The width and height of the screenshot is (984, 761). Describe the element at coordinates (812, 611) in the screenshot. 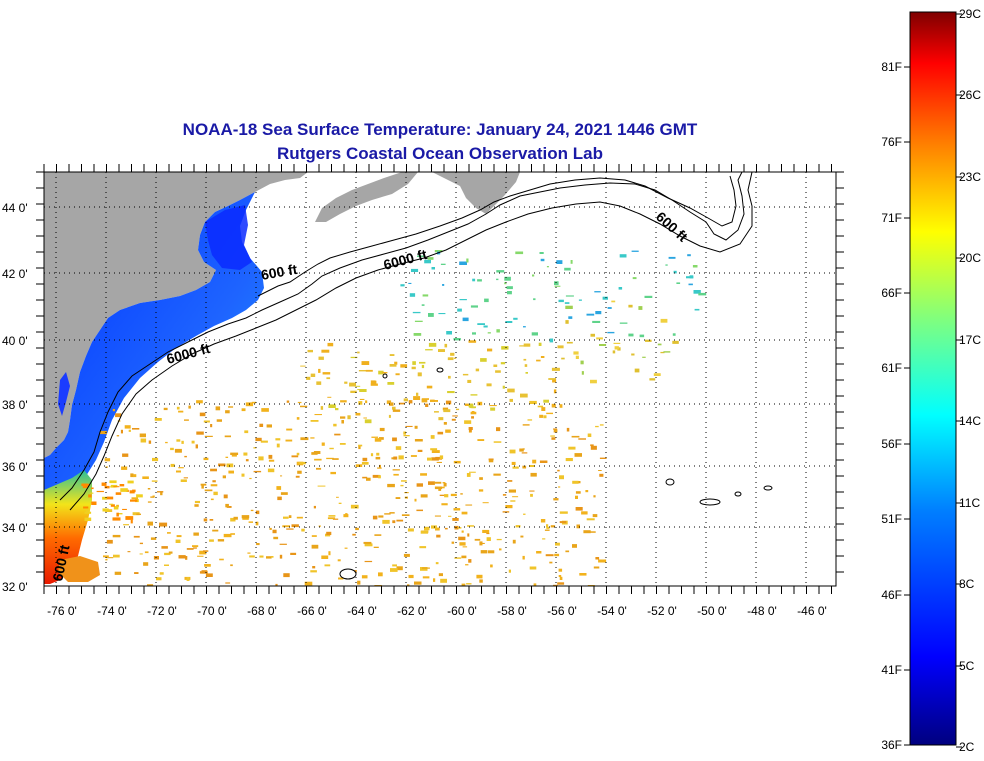

I see `lon-label: -46 0'` at that location.